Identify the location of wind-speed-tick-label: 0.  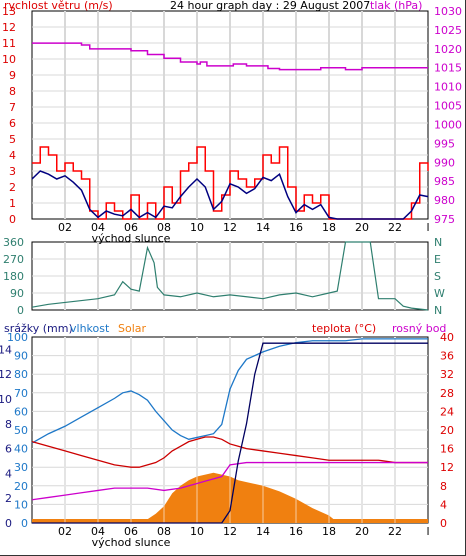
(12, 219).